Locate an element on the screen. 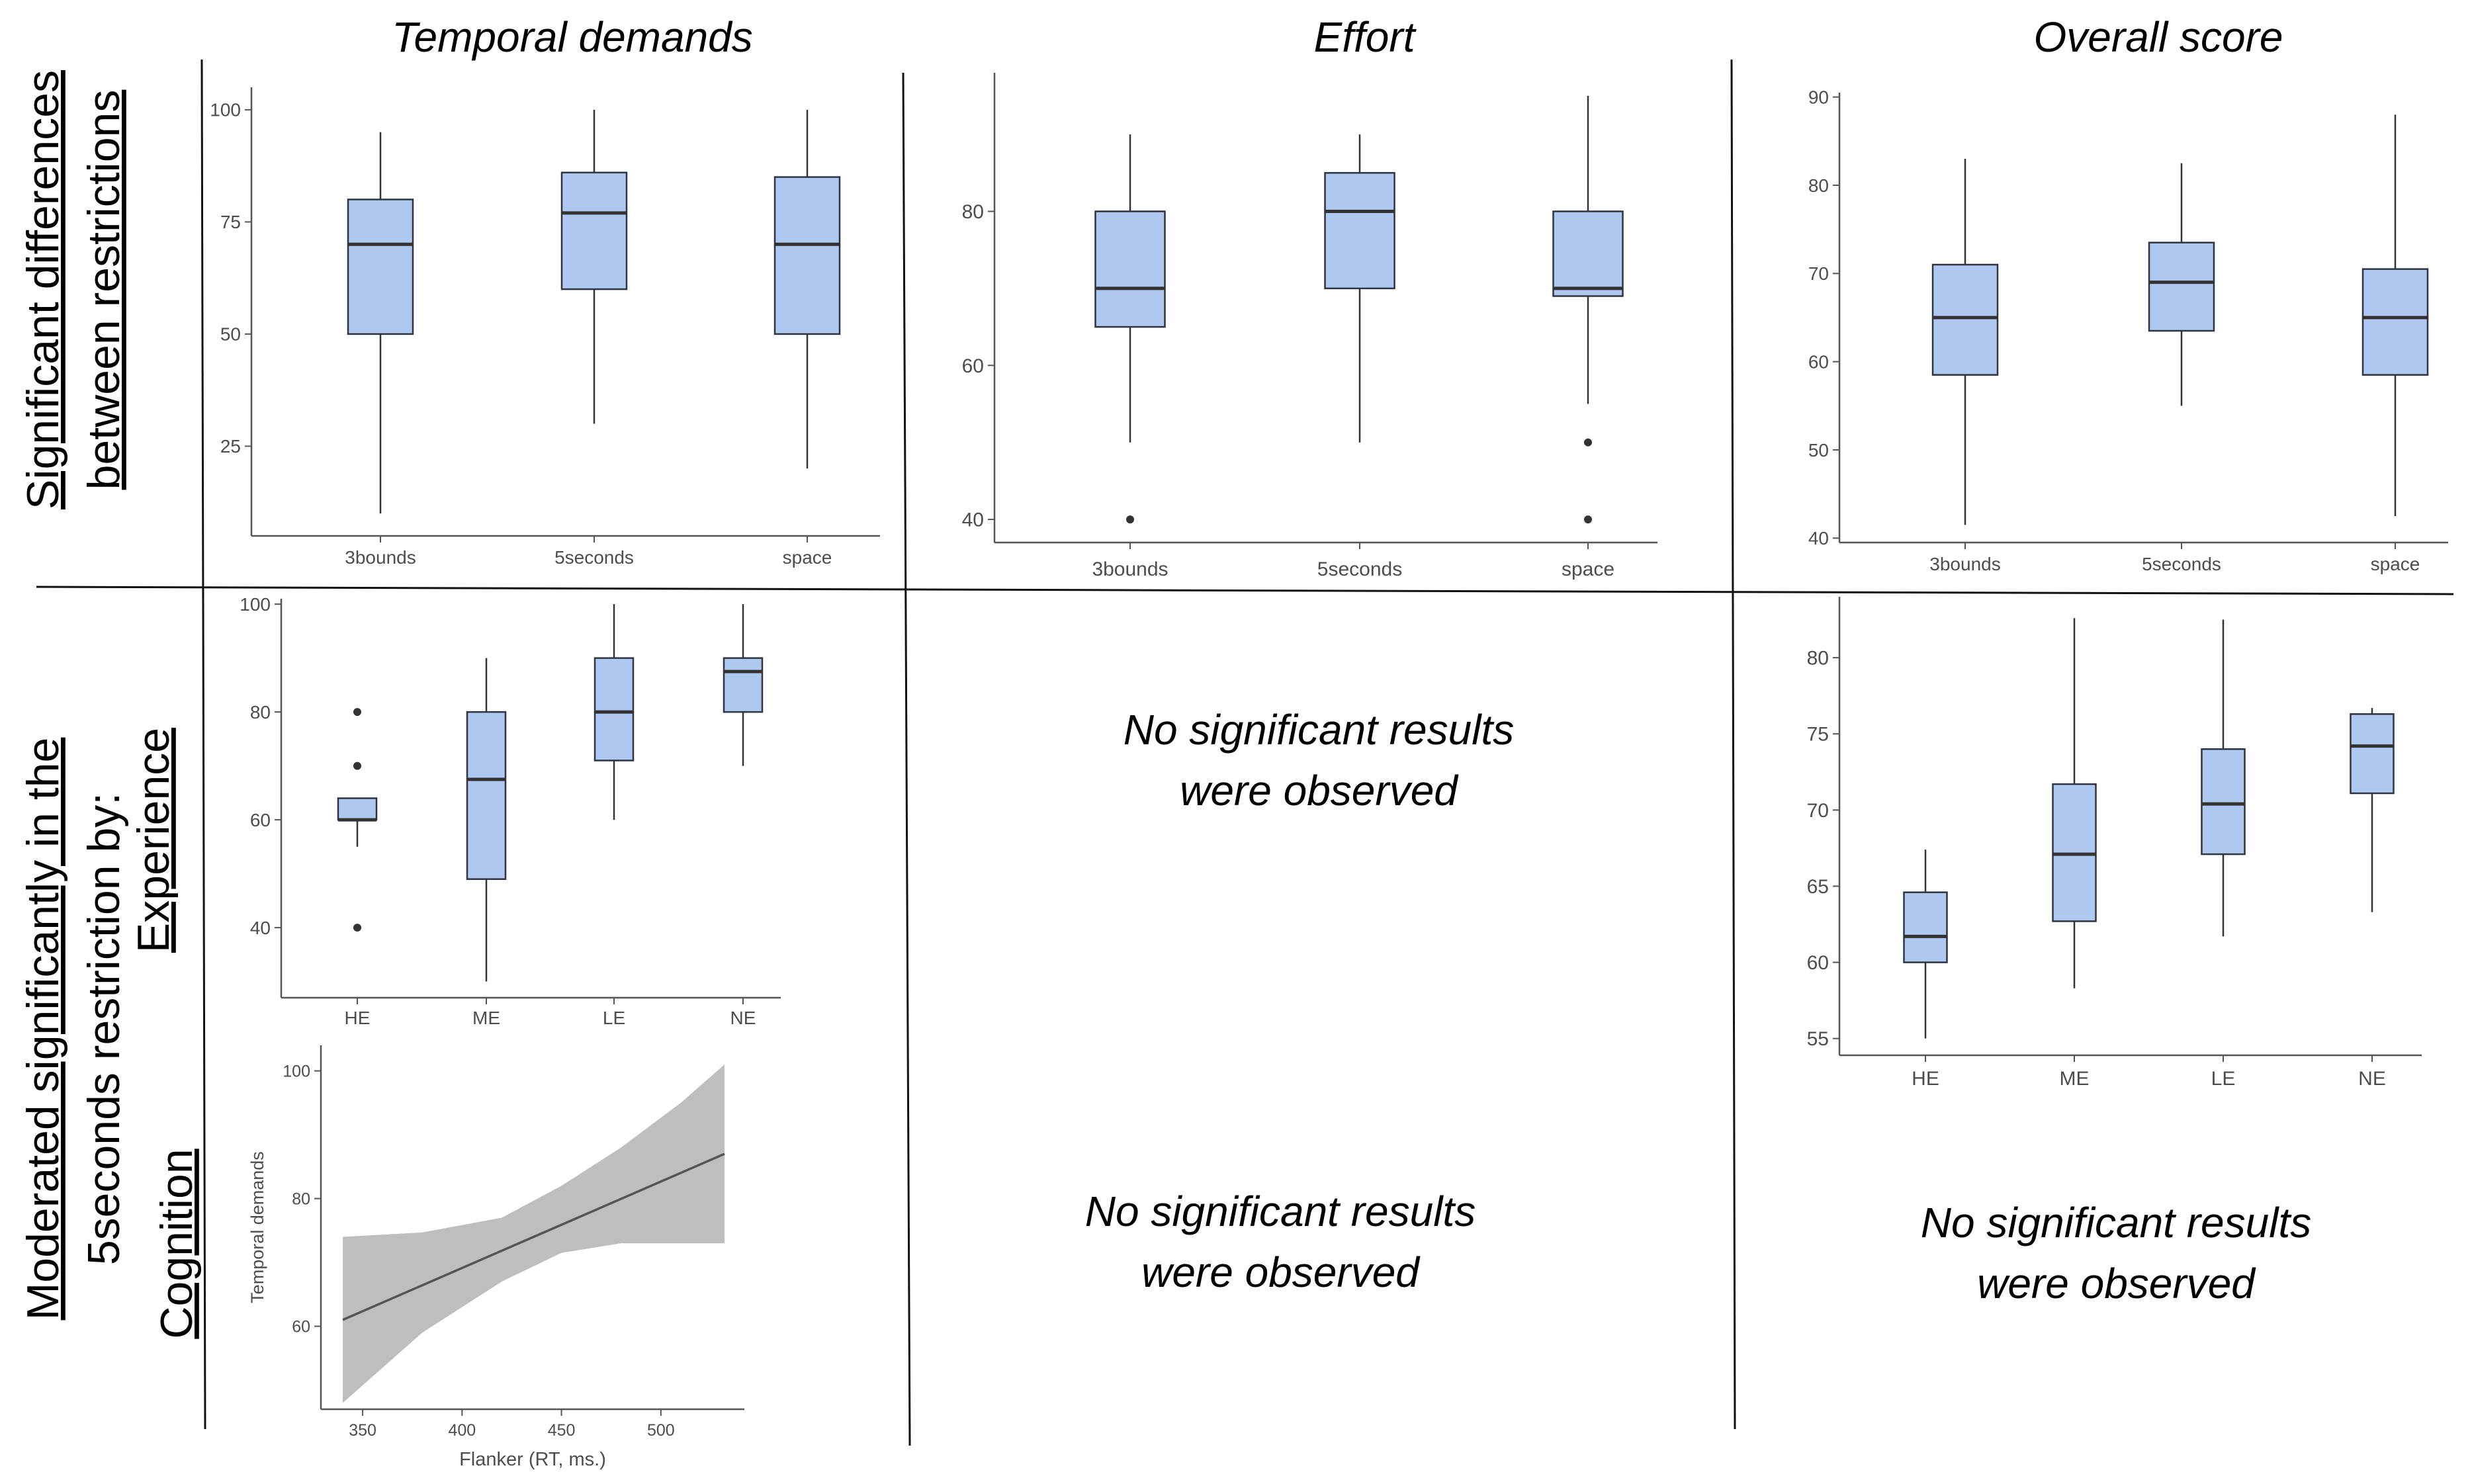 The height and width of the screenshot is (1484, 2470). box-ME is located at coordinates (486, 795).